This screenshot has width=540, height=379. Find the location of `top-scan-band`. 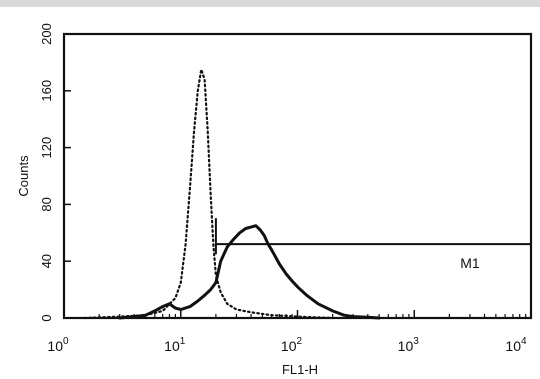

top-scan-band is located at coordinates (270, 3).